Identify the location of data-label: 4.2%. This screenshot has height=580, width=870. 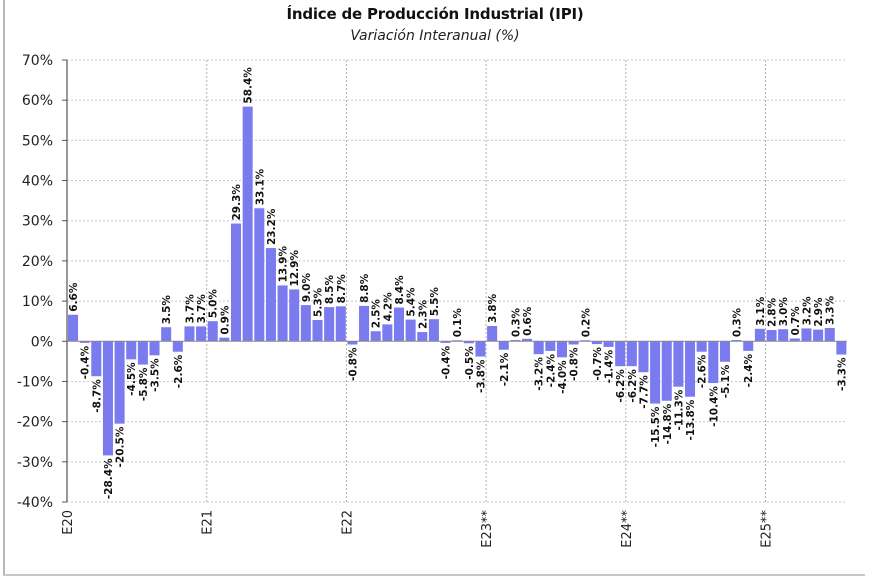
(388, 307).